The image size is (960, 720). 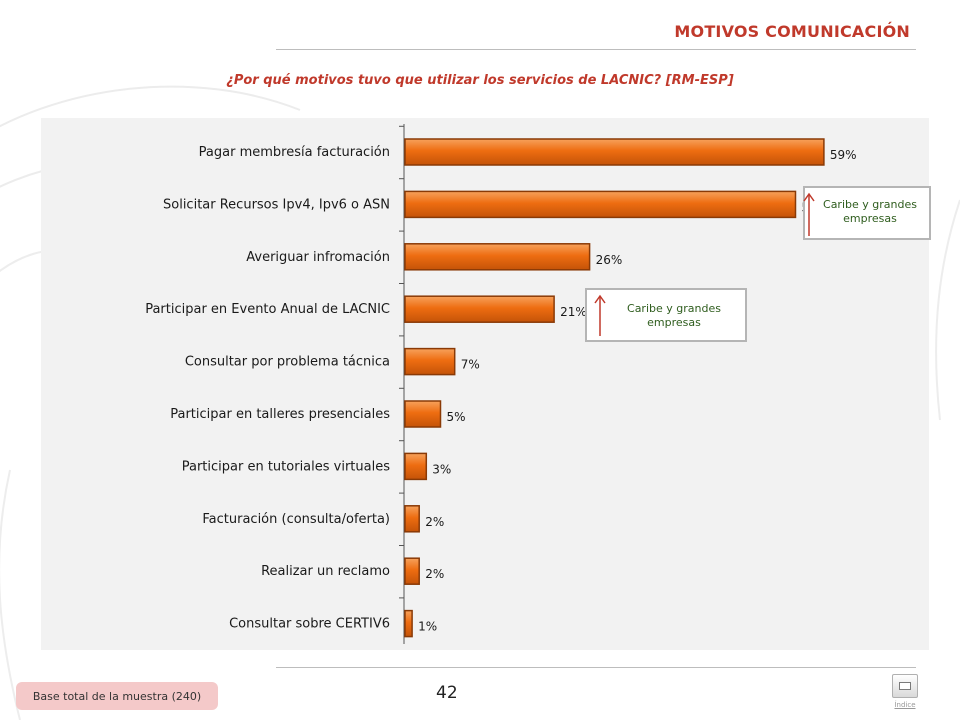 I want to click on value-label: 7%, so click(x=470, y=365).